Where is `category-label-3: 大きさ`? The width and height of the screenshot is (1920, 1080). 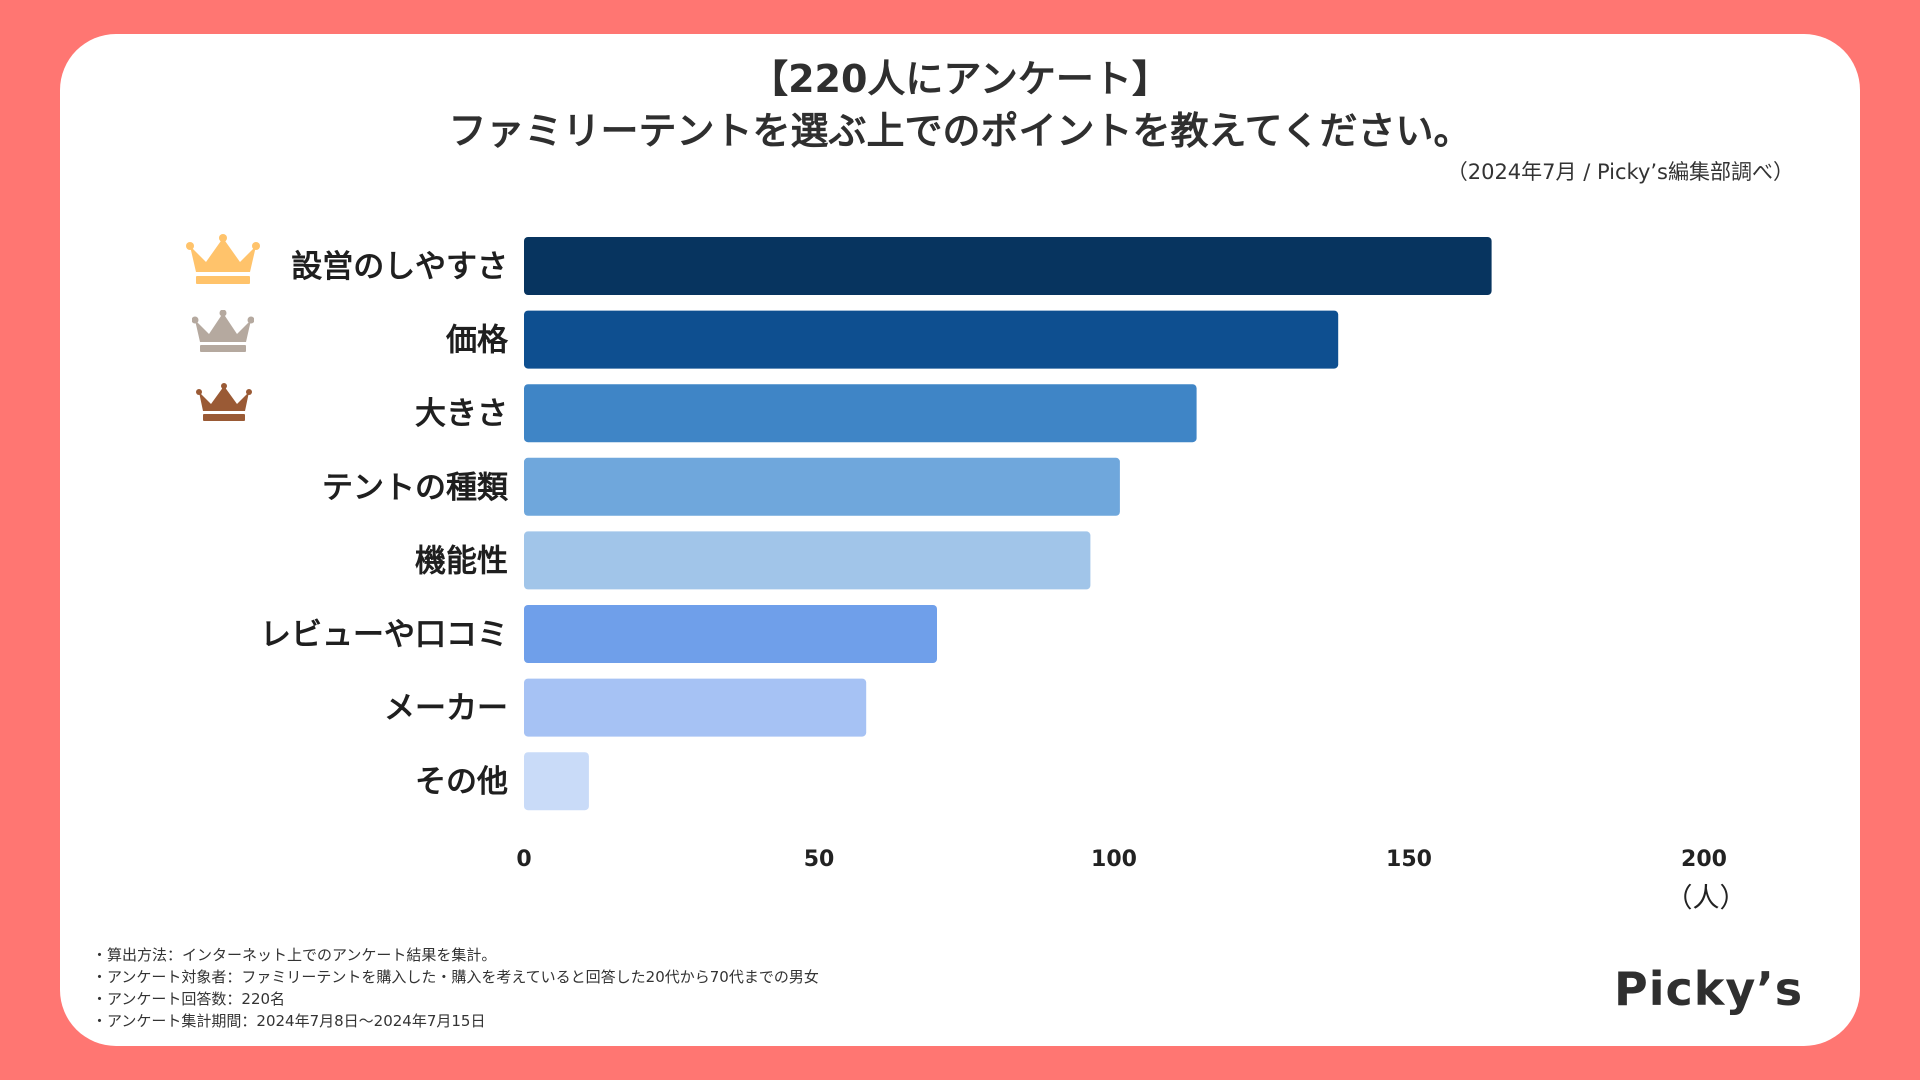
category-label-3: 大きさ is located at coordinates (461, 414).